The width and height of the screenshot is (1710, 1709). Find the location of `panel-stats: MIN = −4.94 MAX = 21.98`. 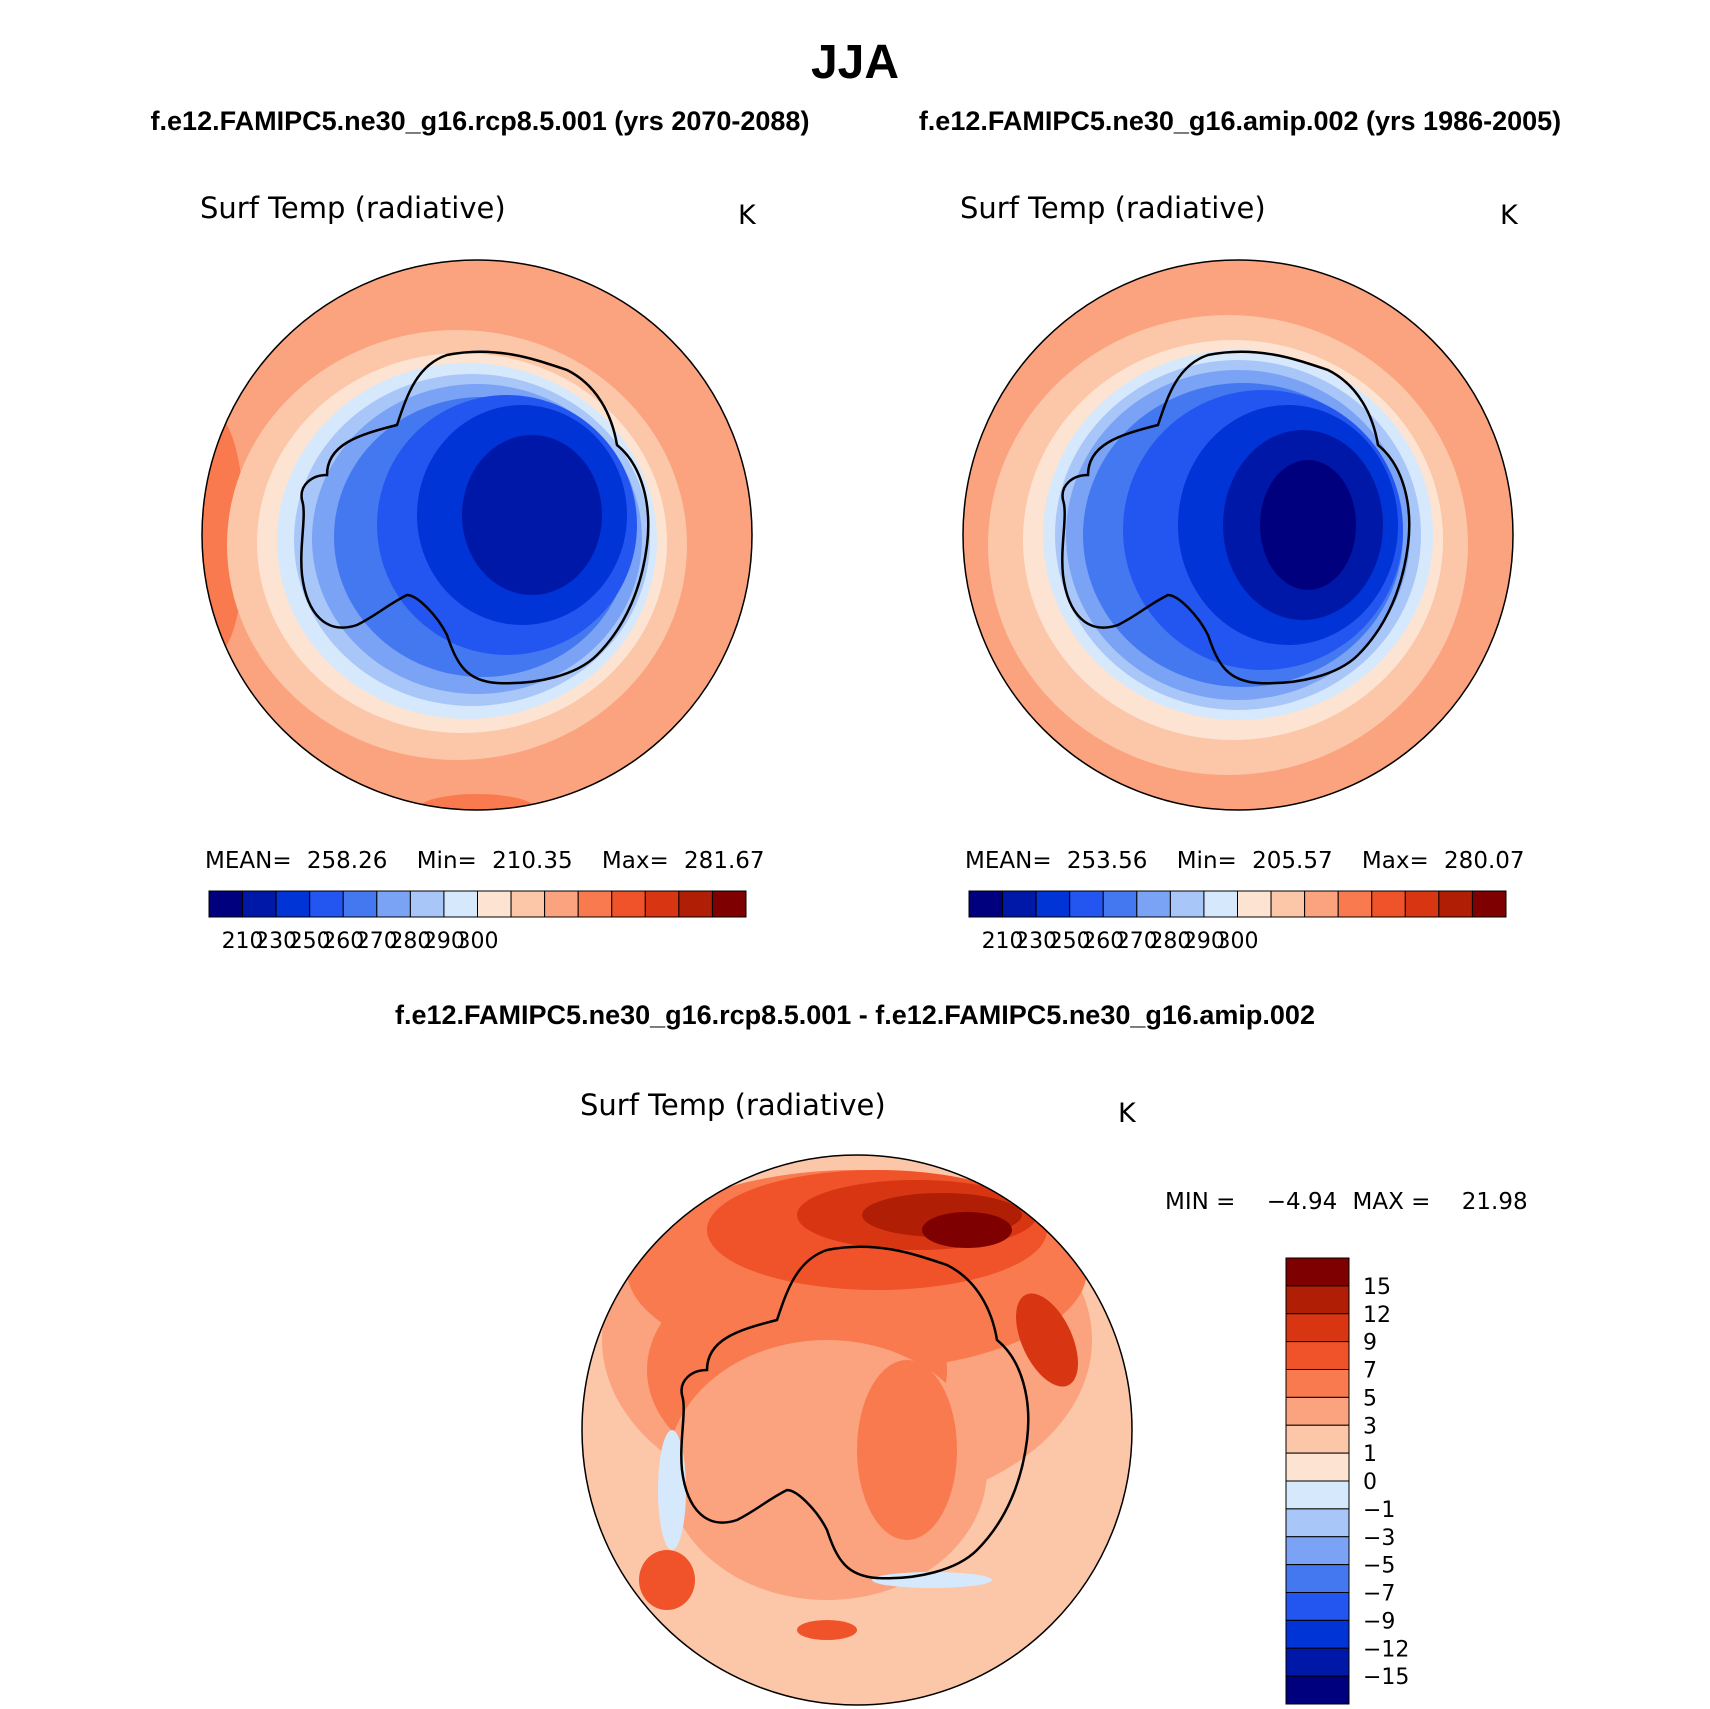

panel-stats: MIN = −4.94 MAX = 21.98 is located at coordinates (1346, 1202).